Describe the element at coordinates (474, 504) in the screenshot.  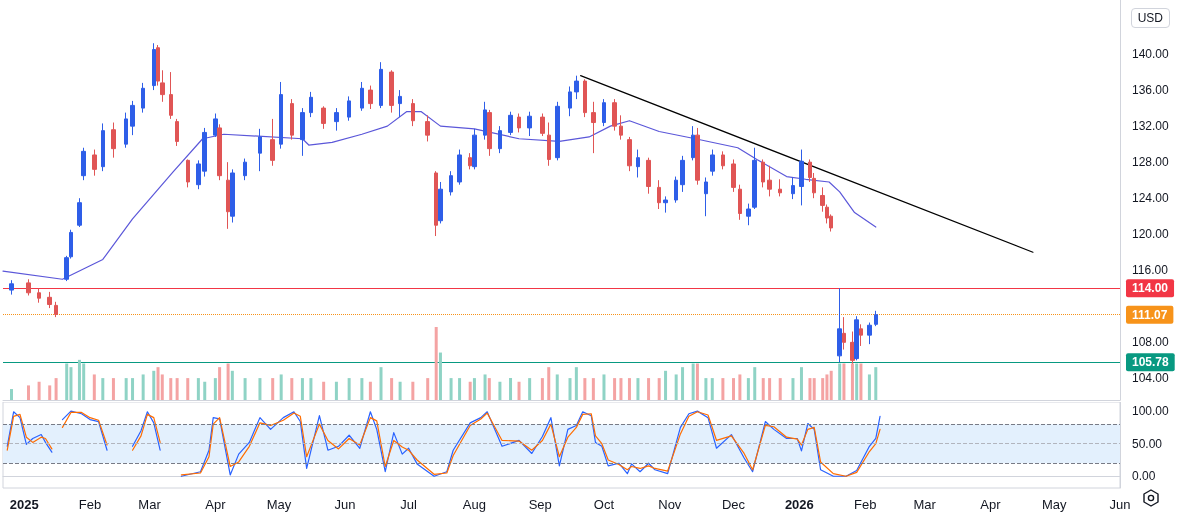
I see `x-tick-label: Aug` at that location.